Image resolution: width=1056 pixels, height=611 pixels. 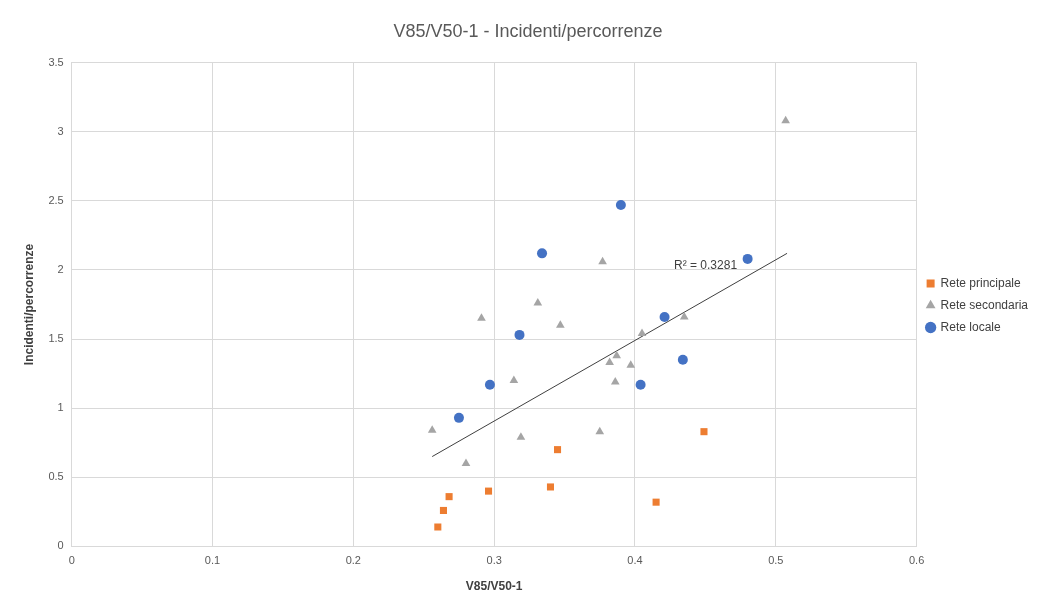 I want to click on x-tick-label: 0.6, so click(x=916, y=560).